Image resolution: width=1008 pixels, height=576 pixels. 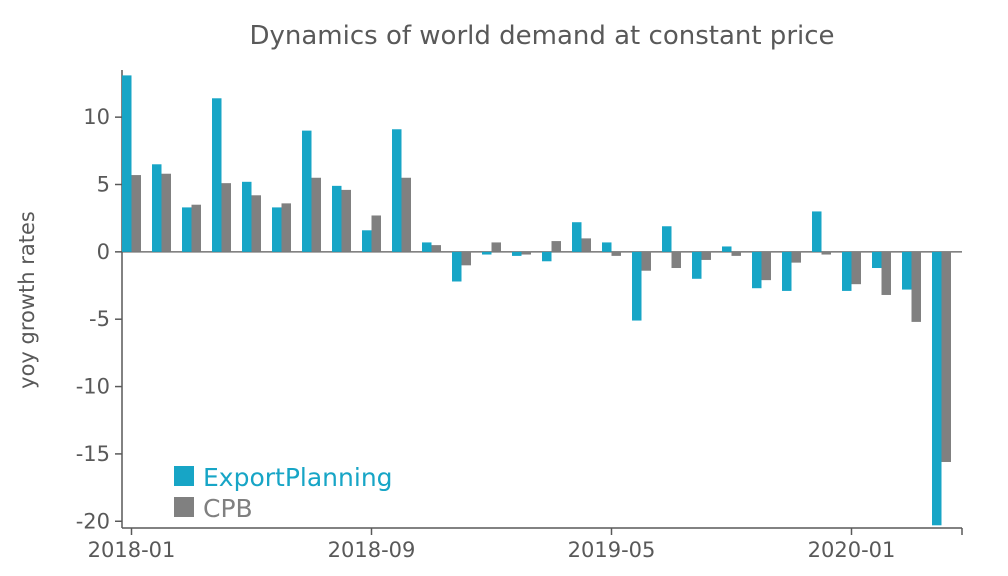 What do you see at coordinates (184, 507) in the screenshot?
I see `legend-swatch-cpb` at bounding box center [184, 507].